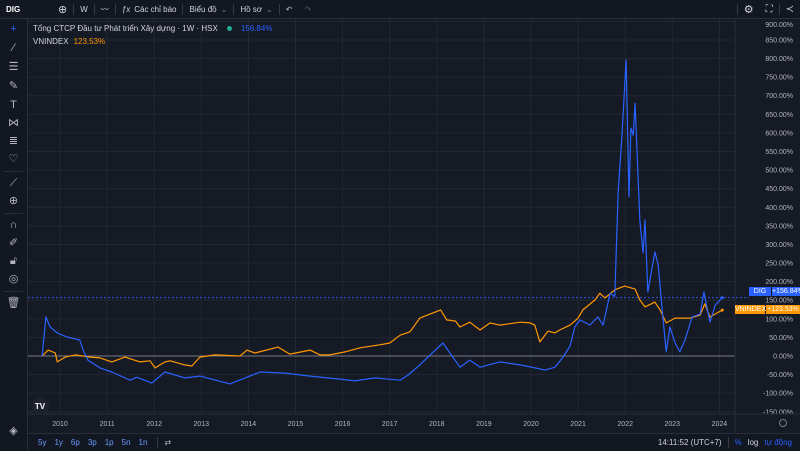  Describe the element at coordinates (779, 133) in the screenshot. I see `y-tick-label: 600.00%` at that location.